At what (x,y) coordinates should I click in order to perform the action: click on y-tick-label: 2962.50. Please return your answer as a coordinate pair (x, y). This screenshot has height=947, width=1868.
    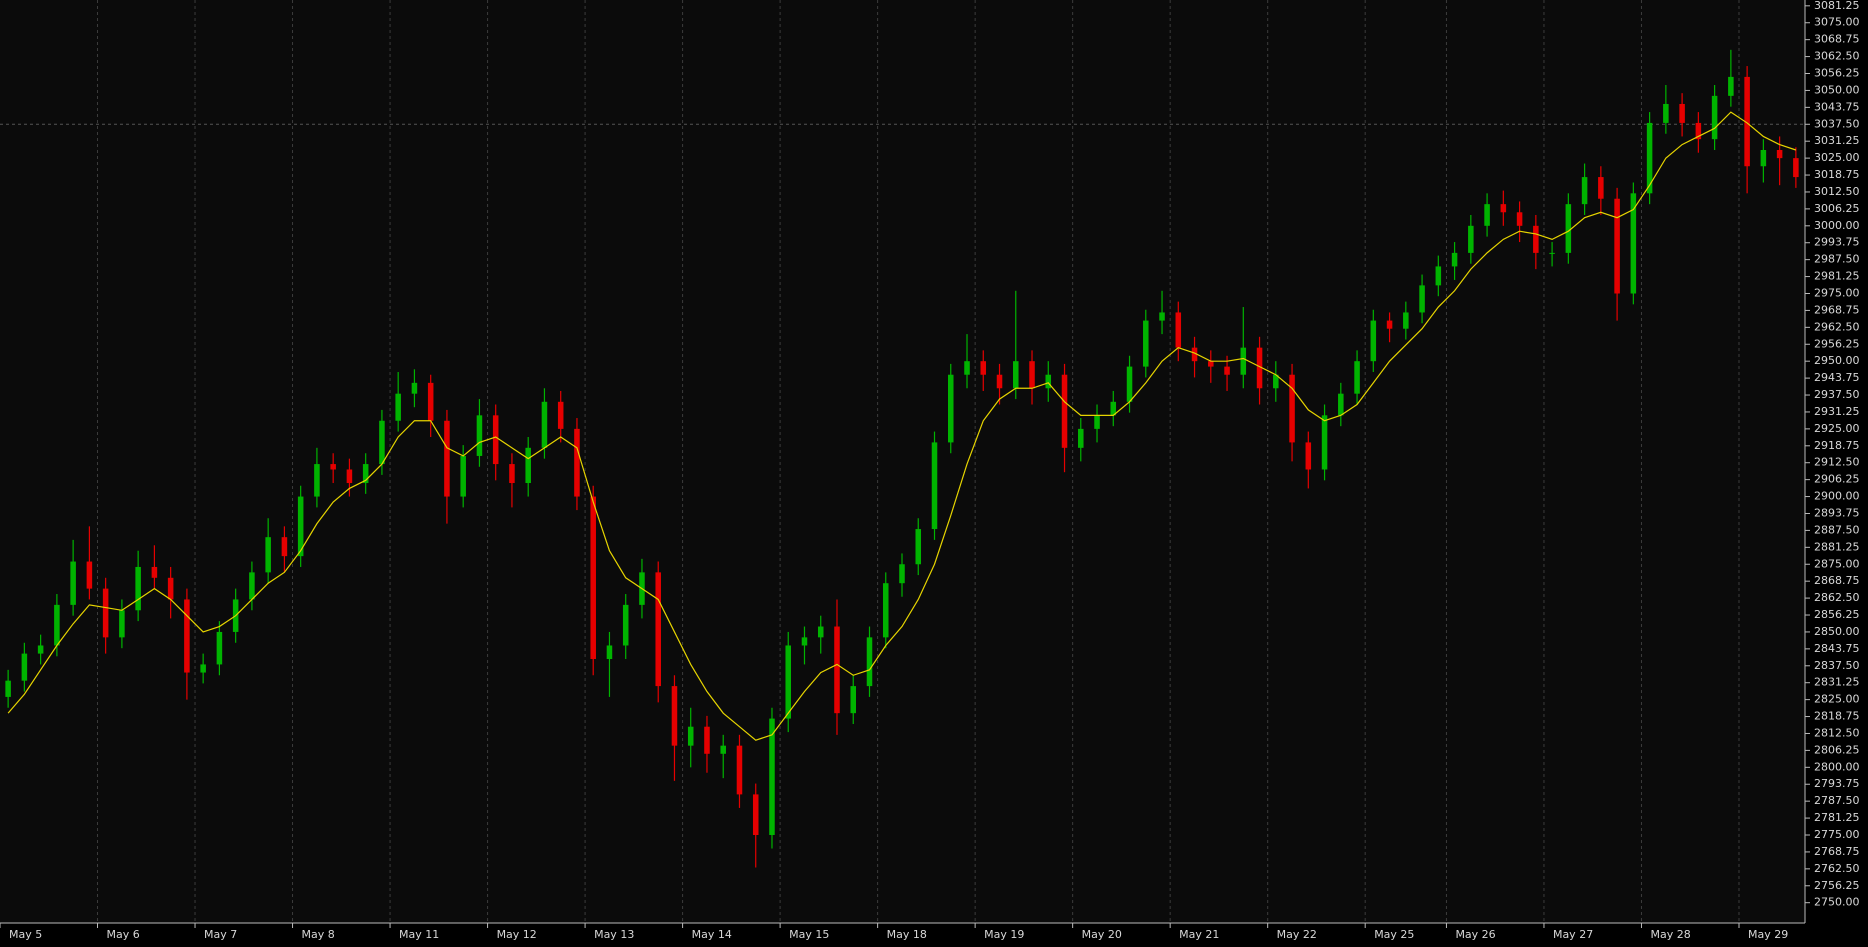
    Looking at the image, I should click on (1837, 326).